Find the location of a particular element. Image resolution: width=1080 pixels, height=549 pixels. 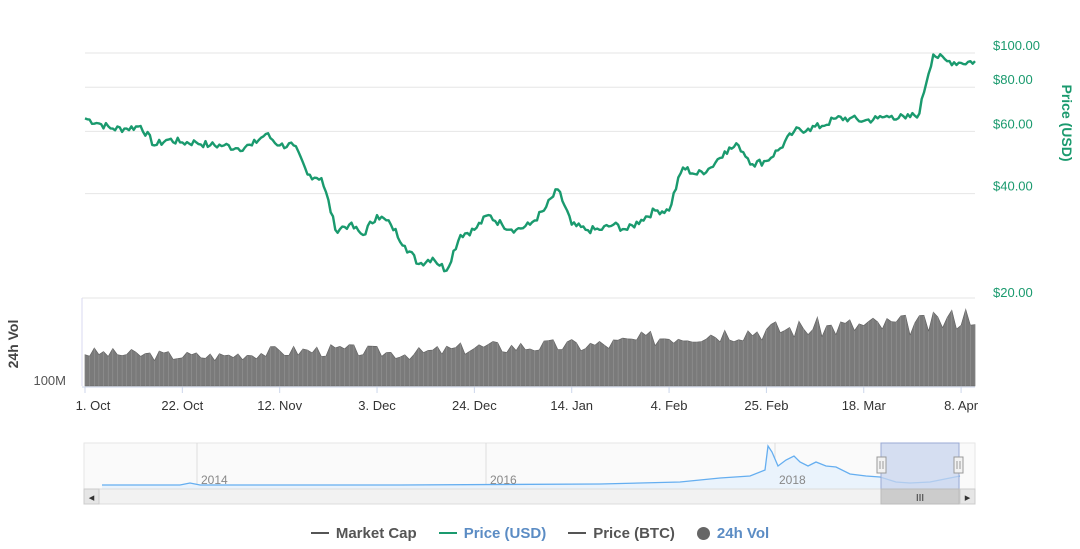

navigator-year-label: 2018 is located at coordinates (792, 480).